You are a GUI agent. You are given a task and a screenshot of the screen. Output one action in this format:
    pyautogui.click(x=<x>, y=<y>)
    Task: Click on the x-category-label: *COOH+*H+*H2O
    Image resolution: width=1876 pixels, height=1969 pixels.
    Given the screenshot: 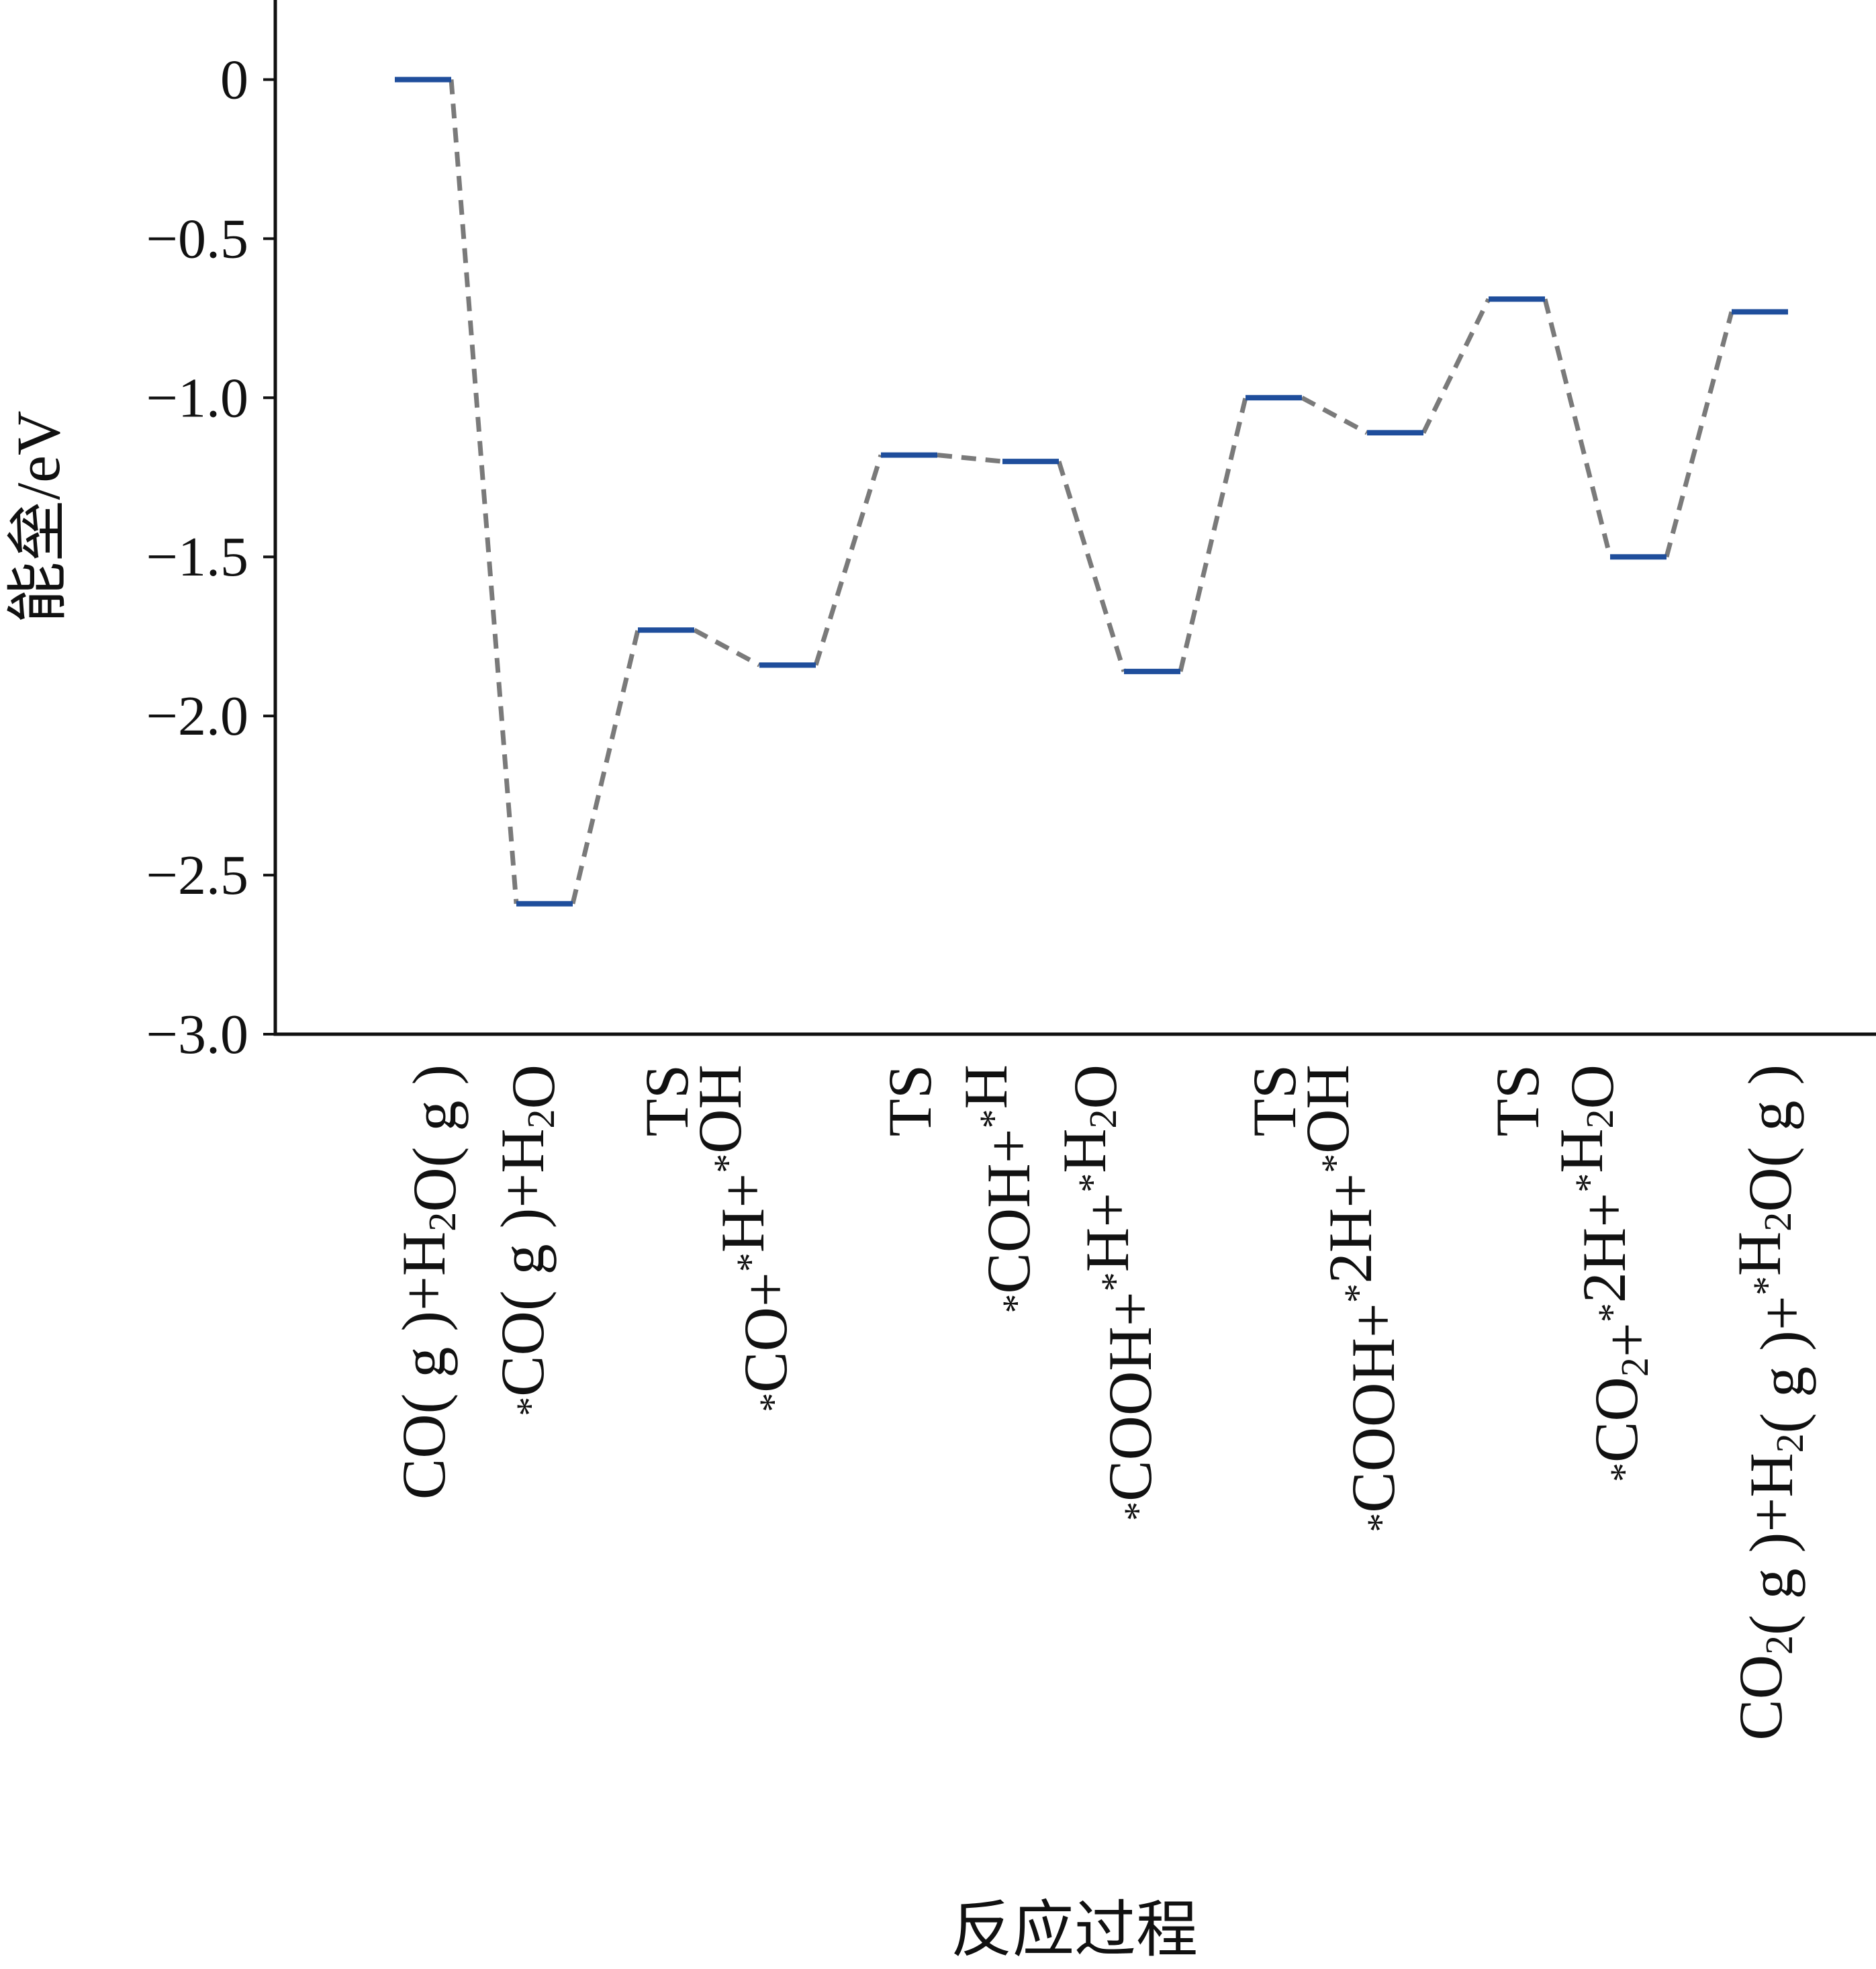 What is the action you would take?
    pyautogui.click(x=1107, y=1292)
    